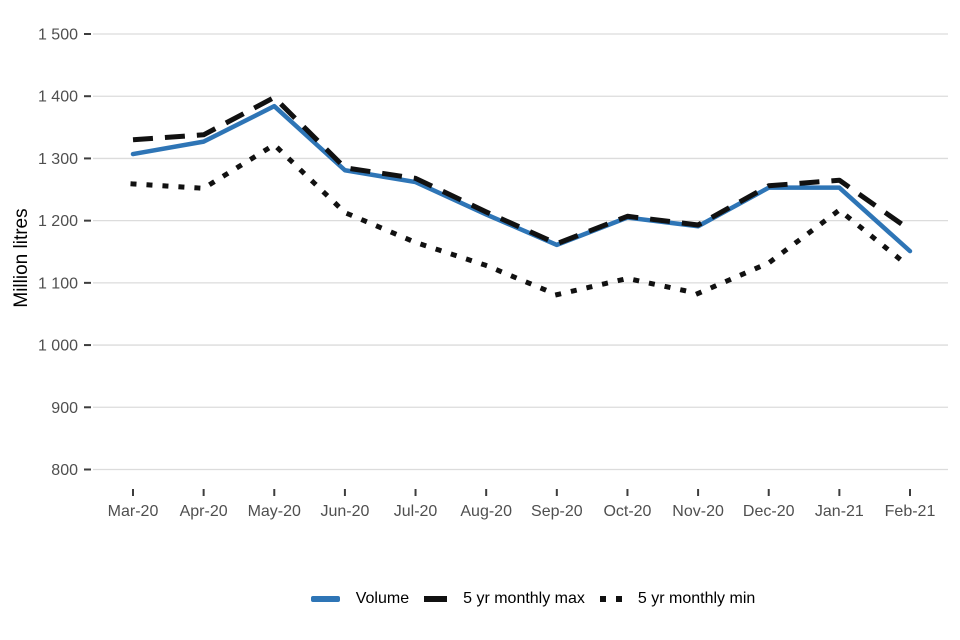  I want to click on y-tick-label: 1 100, so click(58, 283).